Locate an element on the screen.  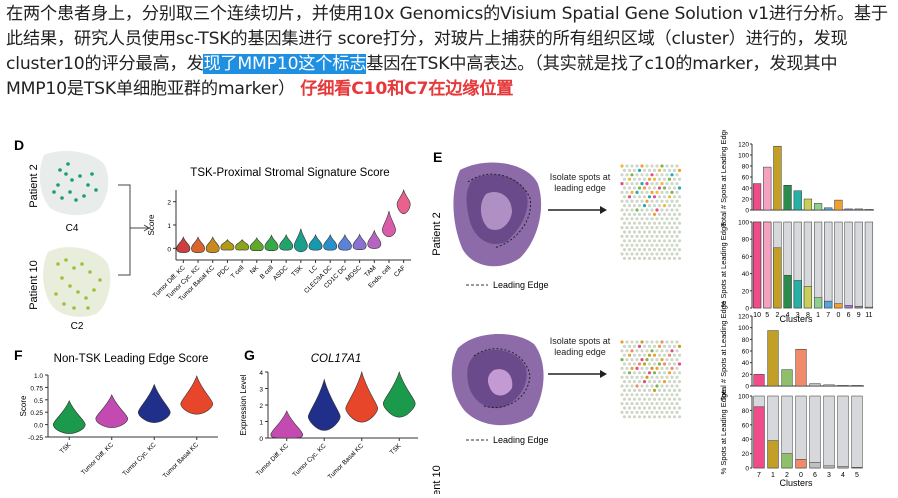
y-tick-label: 20 is located at coordinates (746, 454).